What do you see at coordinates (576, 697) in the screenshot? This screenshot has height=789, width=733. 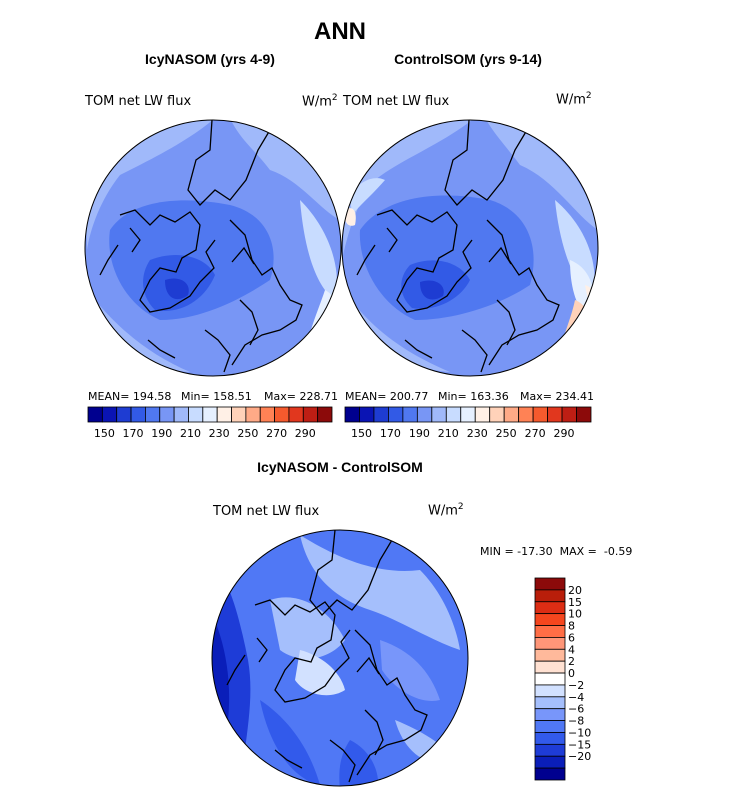 I see `colorbar-diff-tick-label: −4` at bounding box center [576, 697].